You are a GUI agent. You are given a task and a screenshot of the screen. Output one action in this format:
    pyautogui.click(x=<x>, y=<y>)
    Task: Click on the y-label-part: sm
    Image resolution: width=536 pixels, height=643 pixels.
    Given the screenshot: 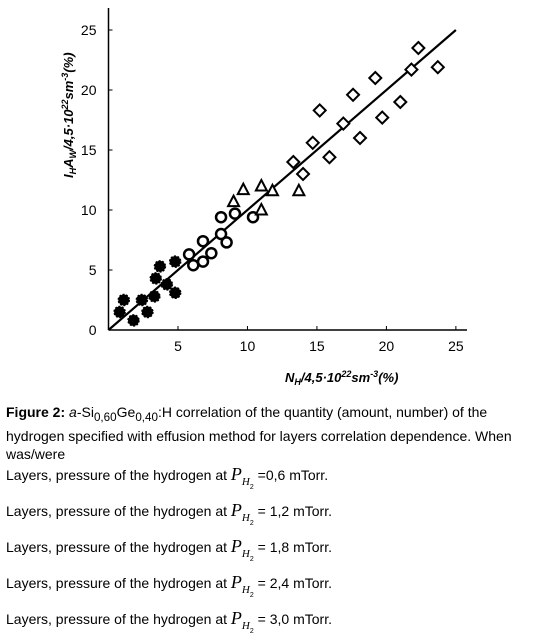 What is the action you would take?
    pyautogui.click(x=68, y=89)
    